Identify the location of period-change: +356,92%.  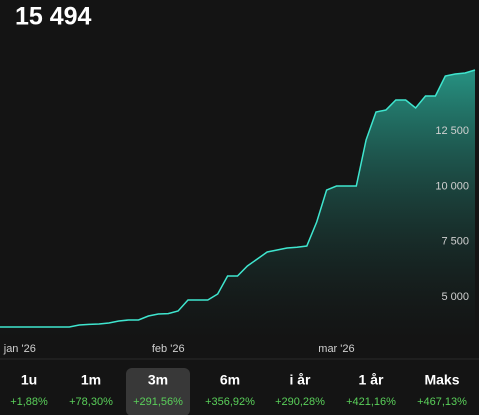
(230, 402).